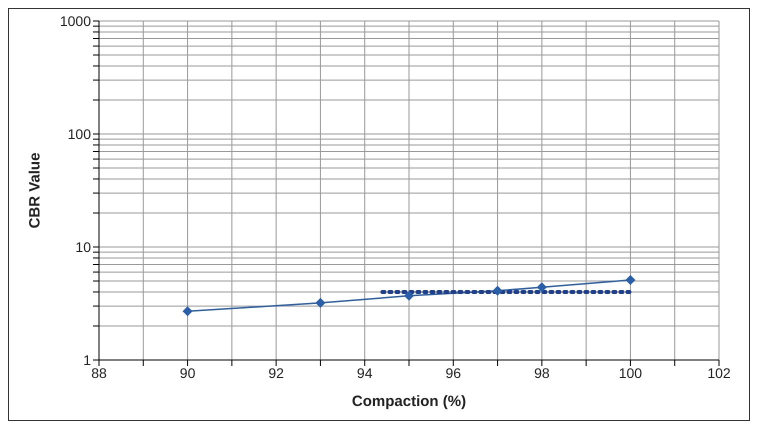 This screenshot has height=427, width=758. What do you see at coordinates (80, 134) in the screenshot?
I see `y-tick-label: 100` at bounding box center [80, 134].